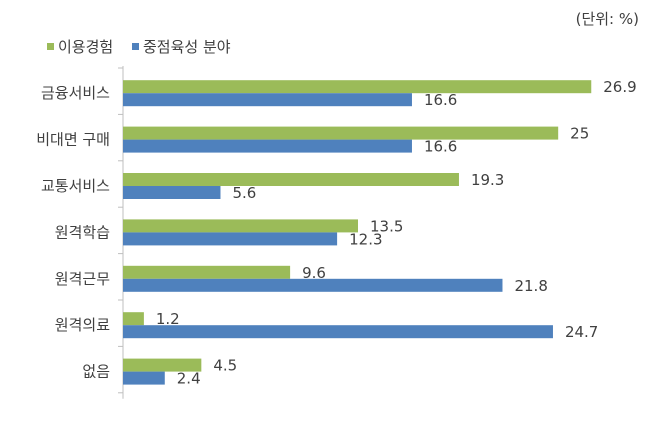  Describe the element at coordinates (607, 19) in the screenshot. I see `unit-label: (단위: %)` at that location.